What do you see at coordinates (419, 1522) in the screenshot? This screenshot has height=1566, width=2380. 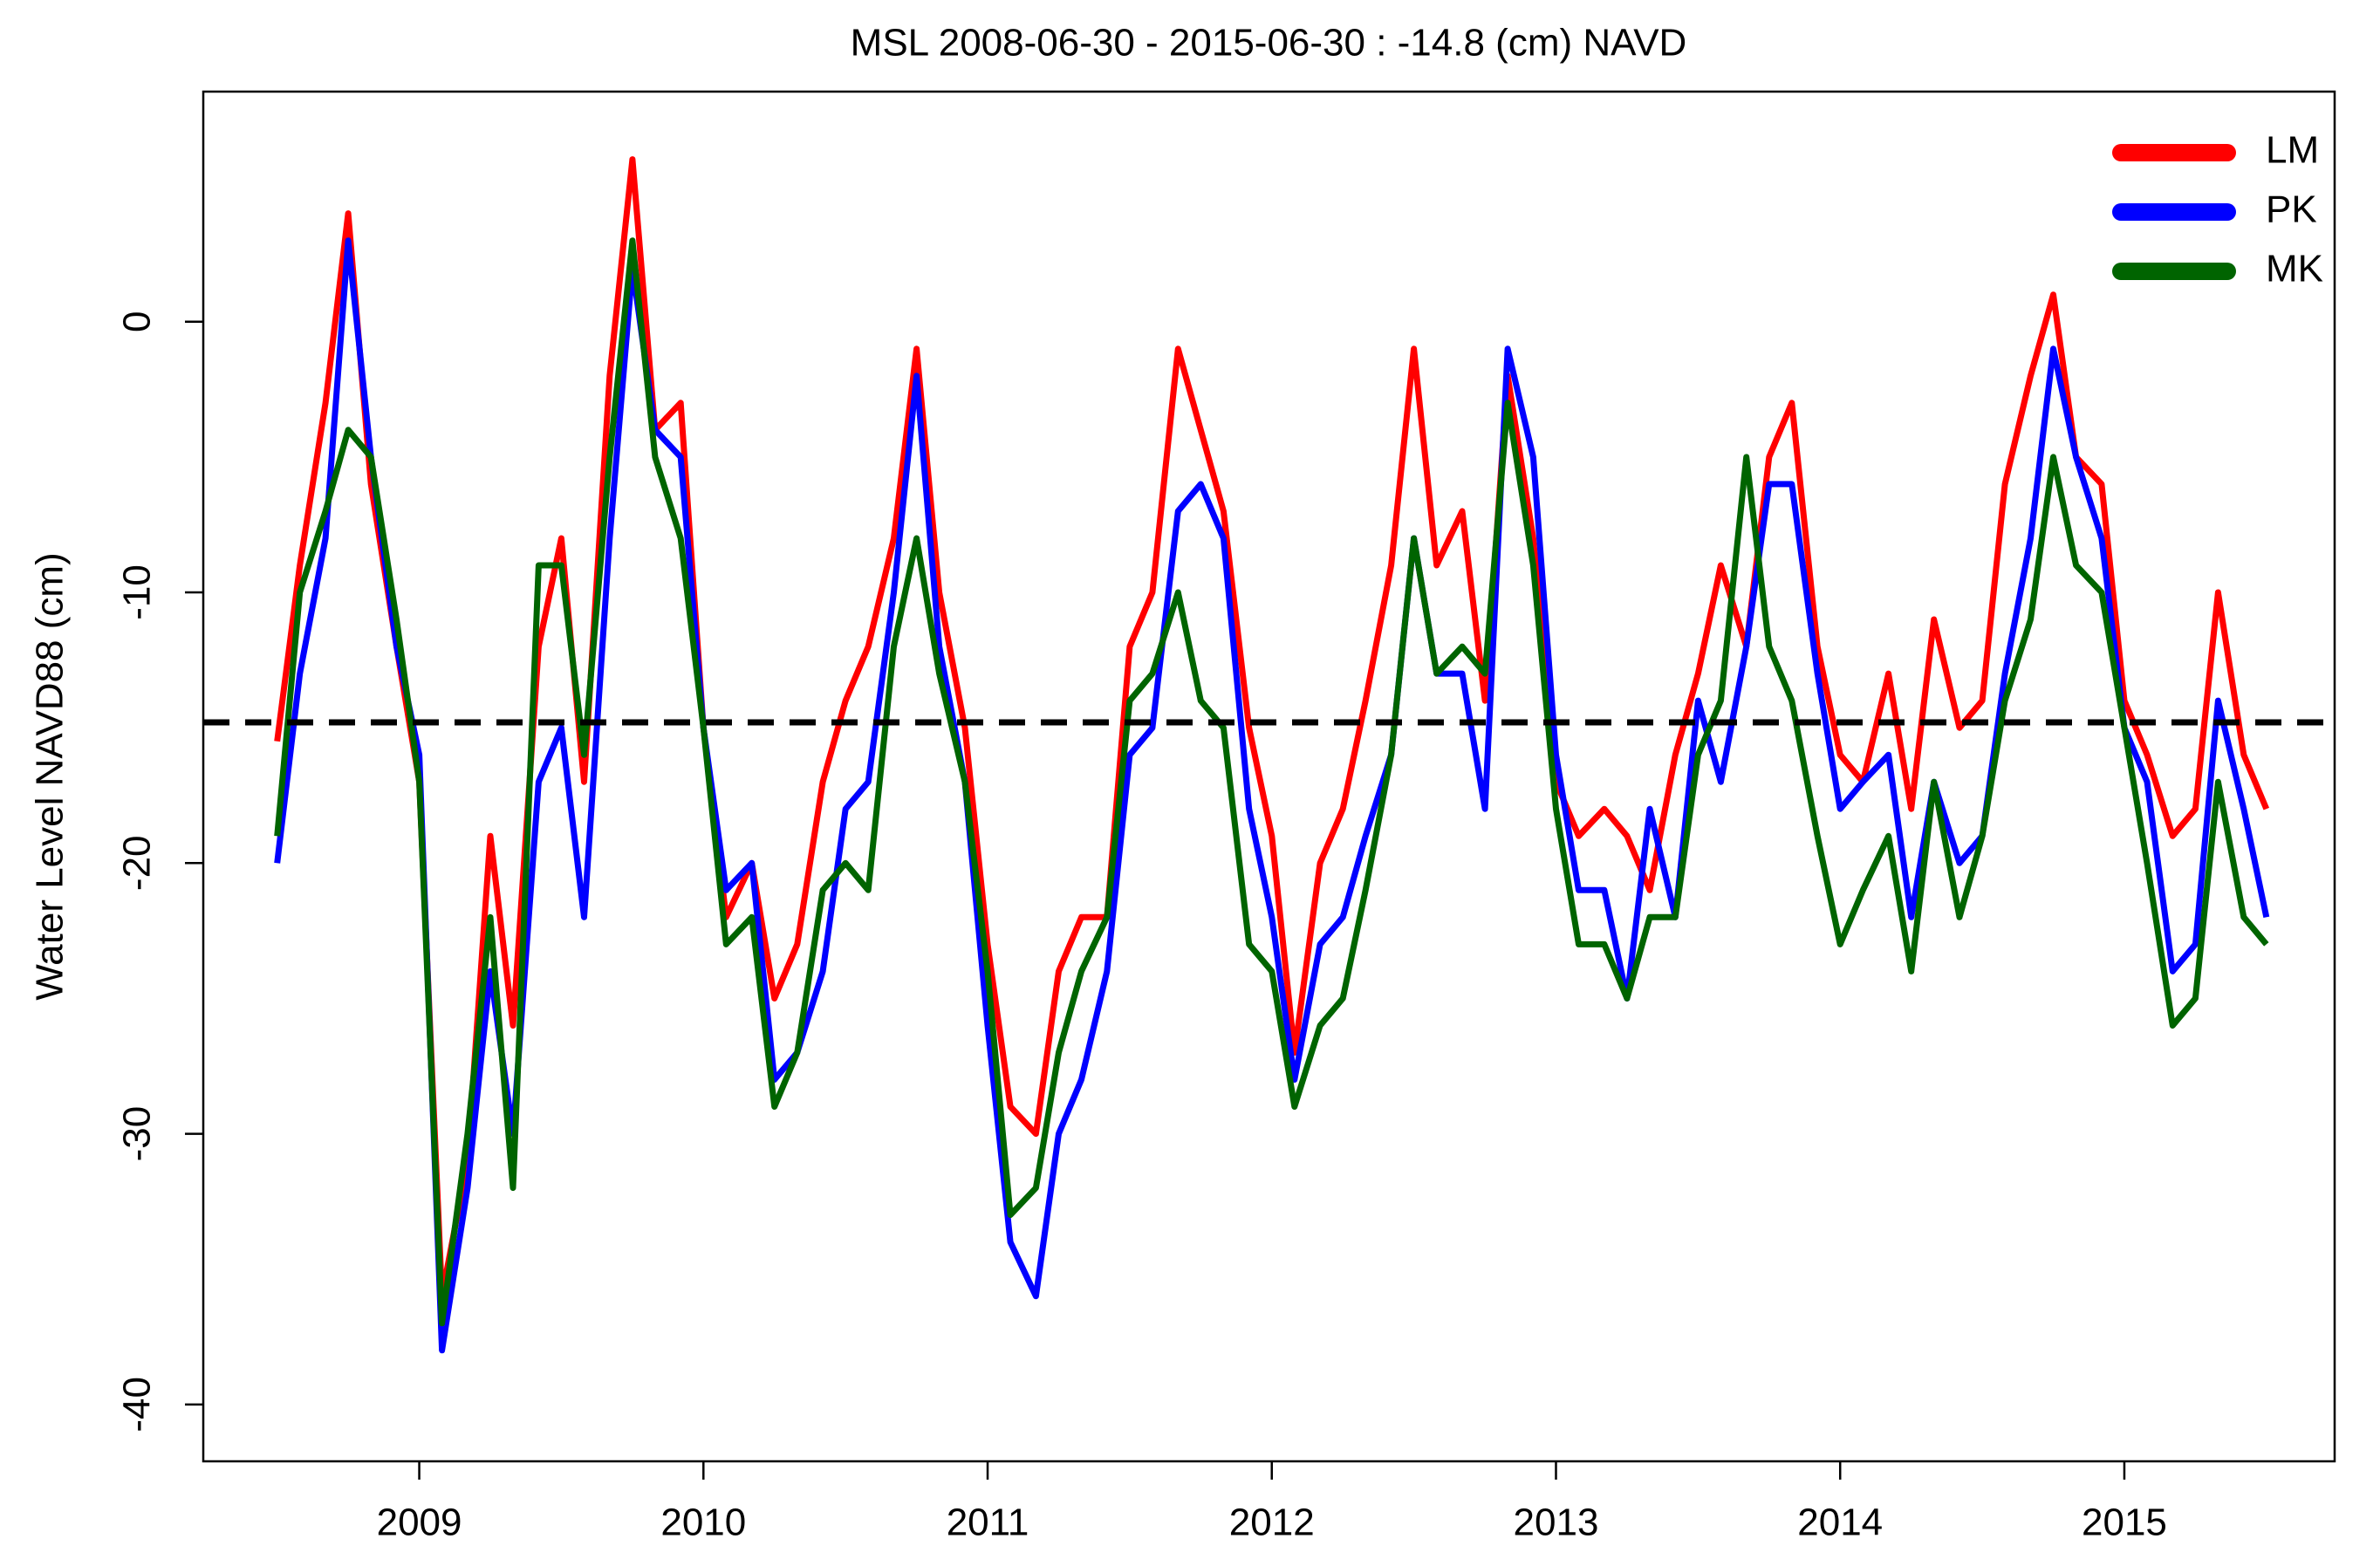 I see `x-tick-label: 2009` at bounding box center [419, 1522].